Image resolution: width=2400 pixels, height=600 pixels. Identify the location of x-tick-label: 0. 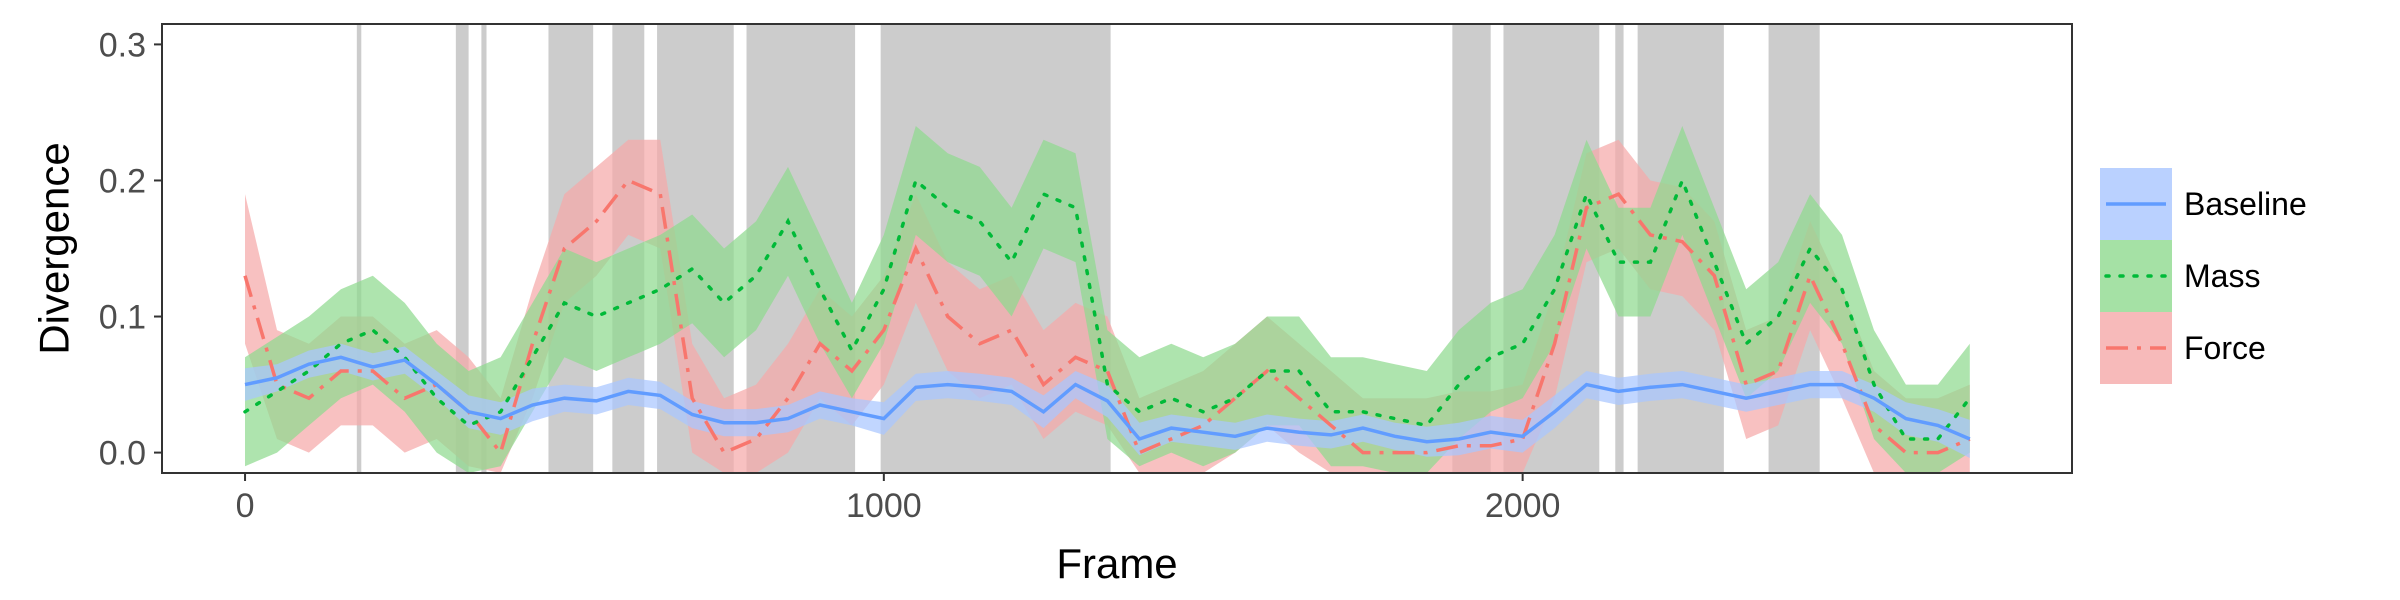
(245, 506).